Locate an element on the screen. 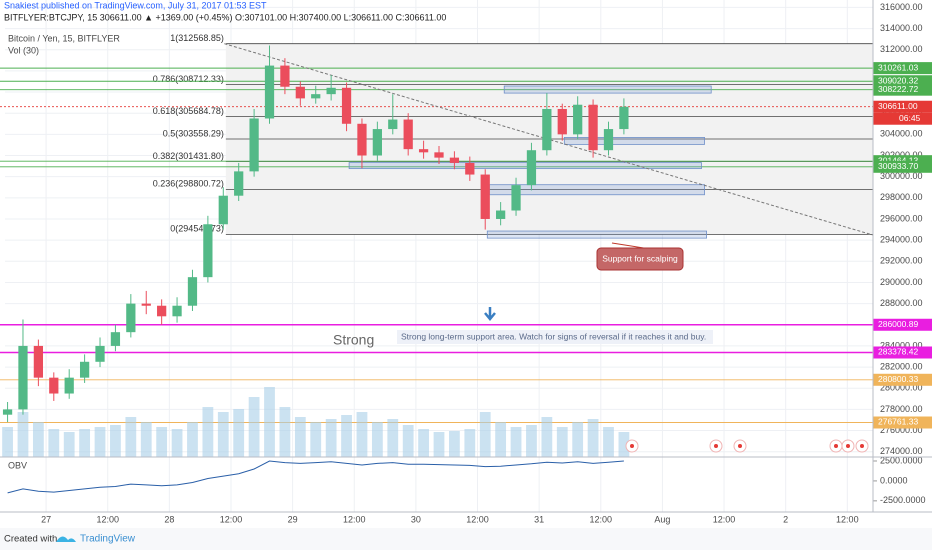  fib-label: 1(312568.85) is located at coordinates (197, 38).